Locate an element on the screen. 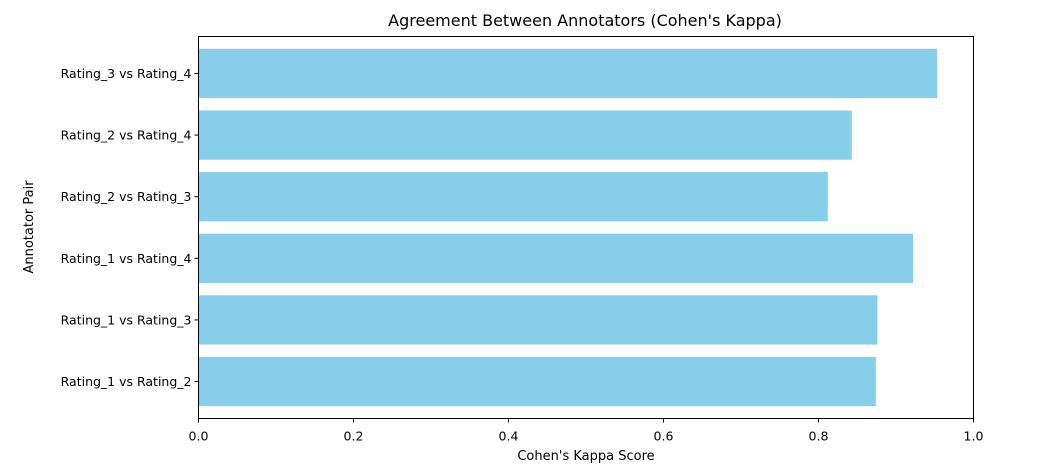 The height and width of the screenshot is (470, 1062). y-tick-label-6: Rating_3 vs Rating_4 is located at coordinates (126, 73).